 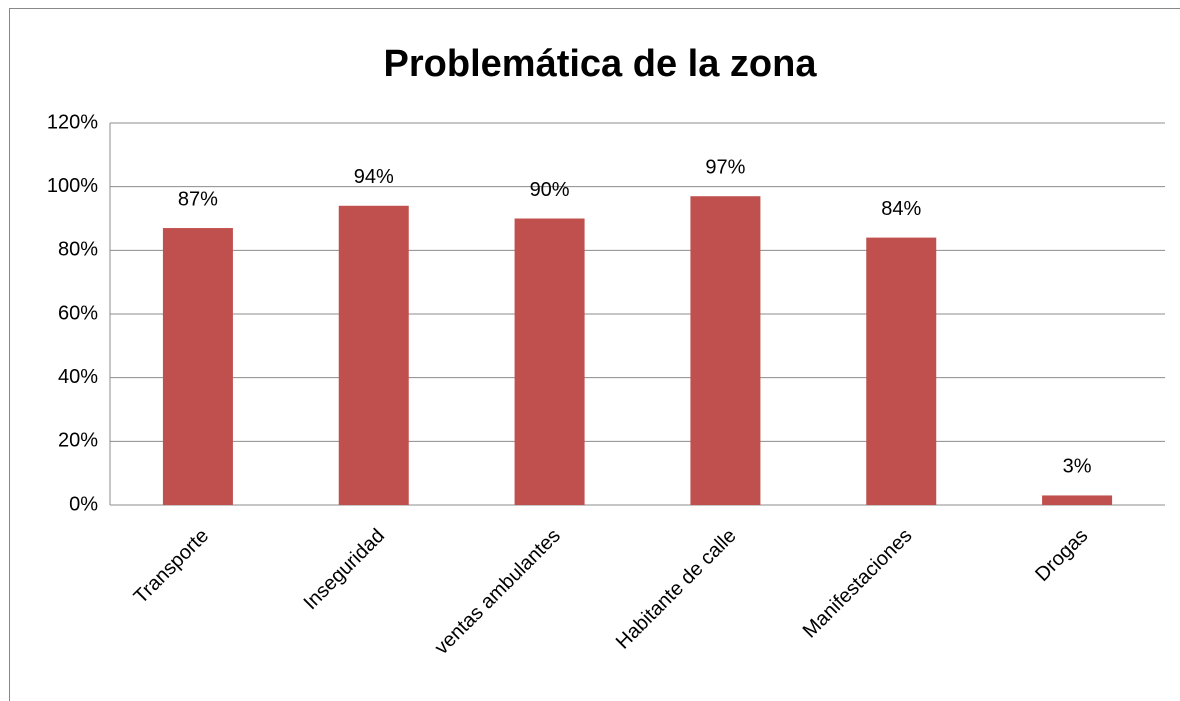 I want to click on y-tick-label: 20%, so click(x=78, y=441).